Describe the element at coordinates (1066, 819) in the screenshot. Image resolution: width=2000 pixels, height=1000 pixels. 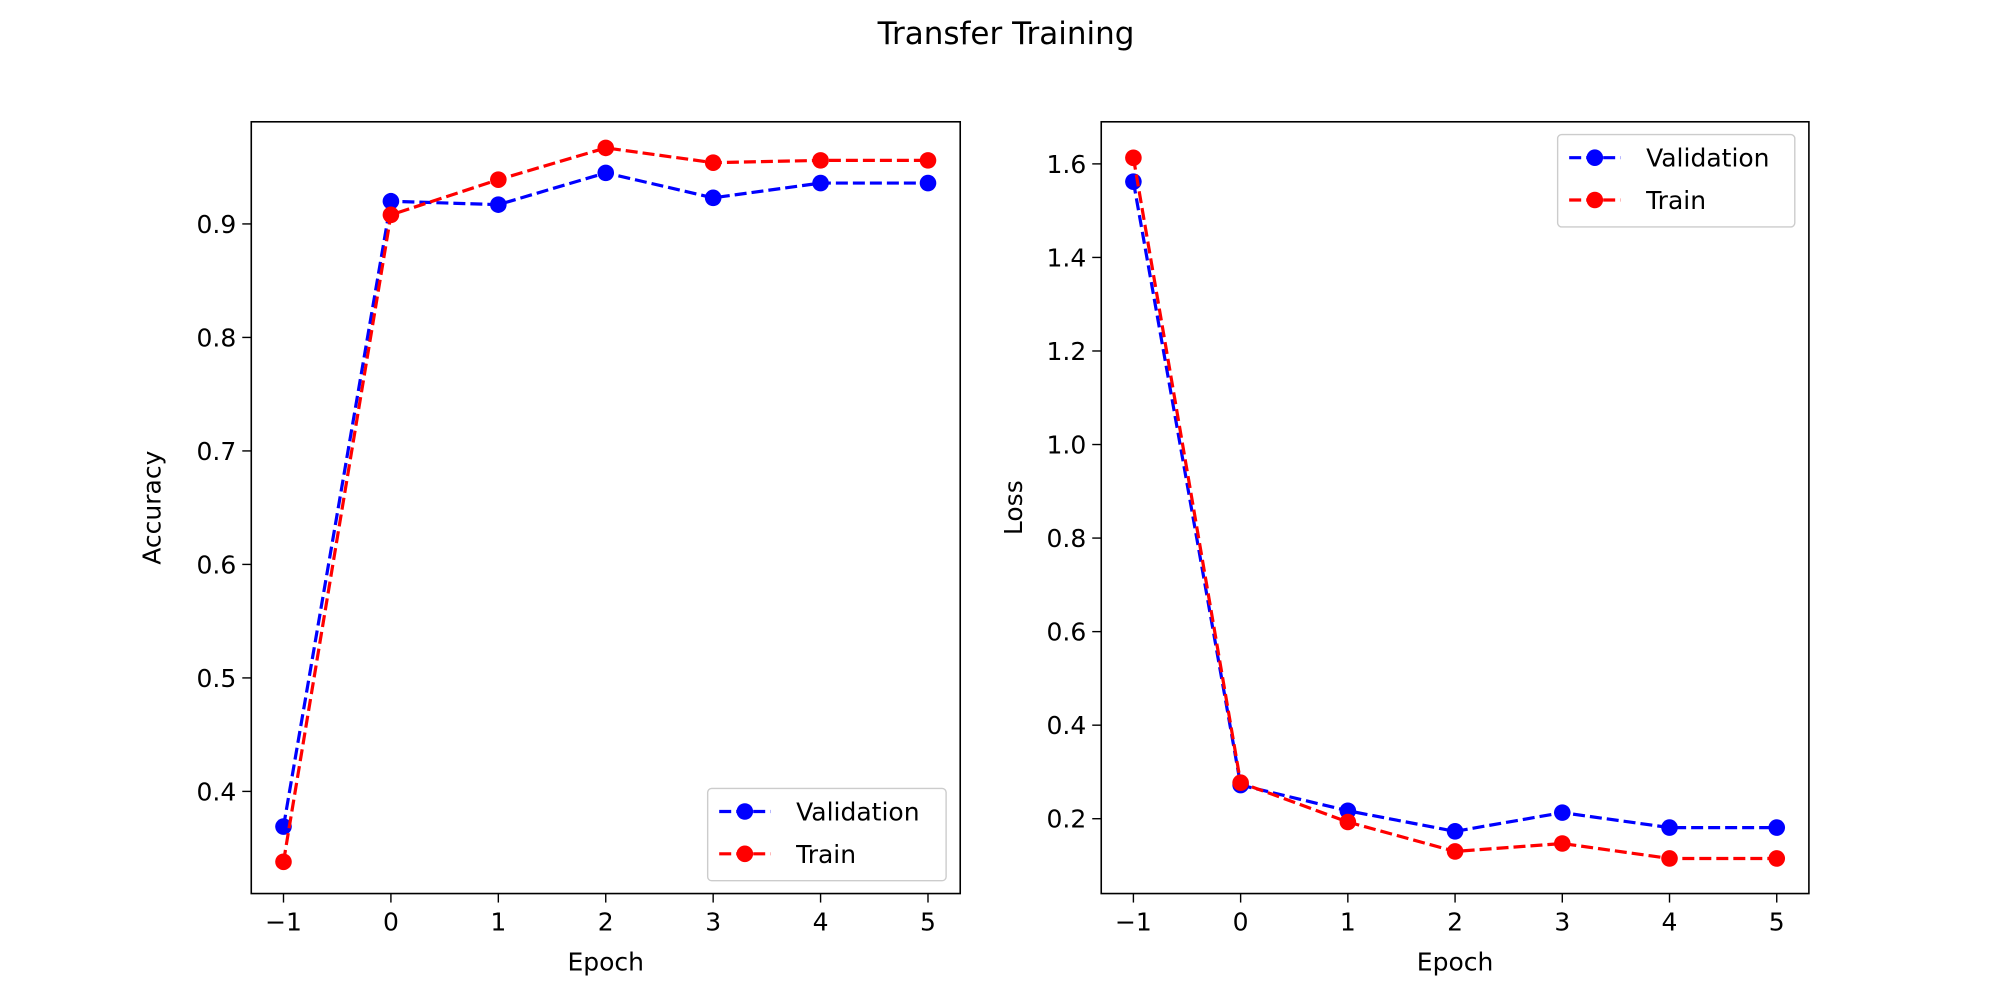
I see `y-tick-label: 0.2` at that location.